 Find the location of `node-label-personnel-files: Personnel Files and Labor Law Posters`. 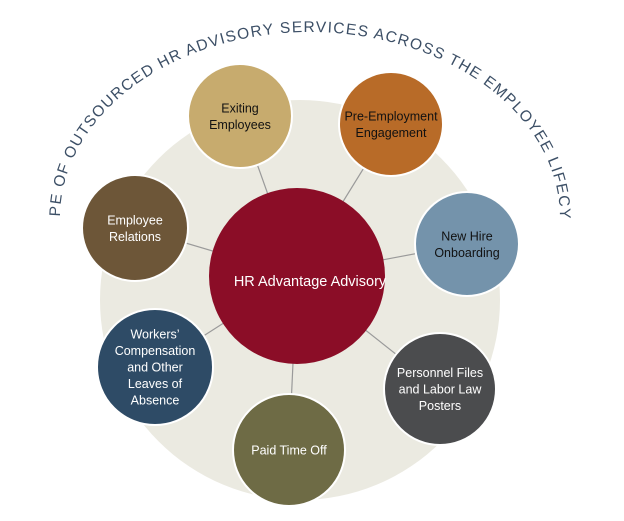

node-label-personnel-files: Personnel Files and Labor Law Posters is located at coordinates (440, 389).